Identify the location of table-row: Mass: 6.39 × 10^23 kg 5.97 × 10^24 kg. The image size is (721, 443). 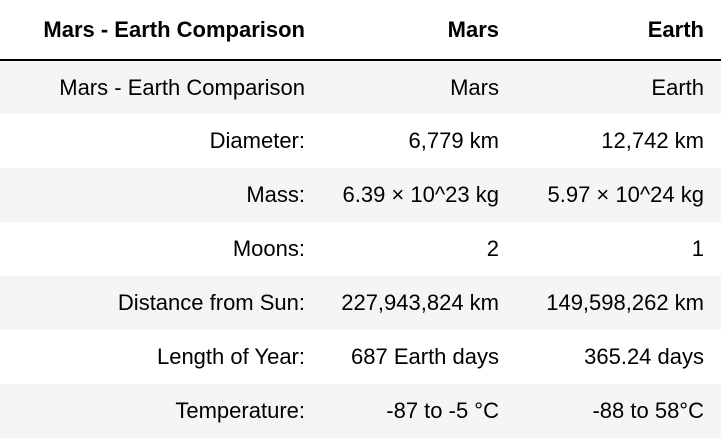
(360, 195).